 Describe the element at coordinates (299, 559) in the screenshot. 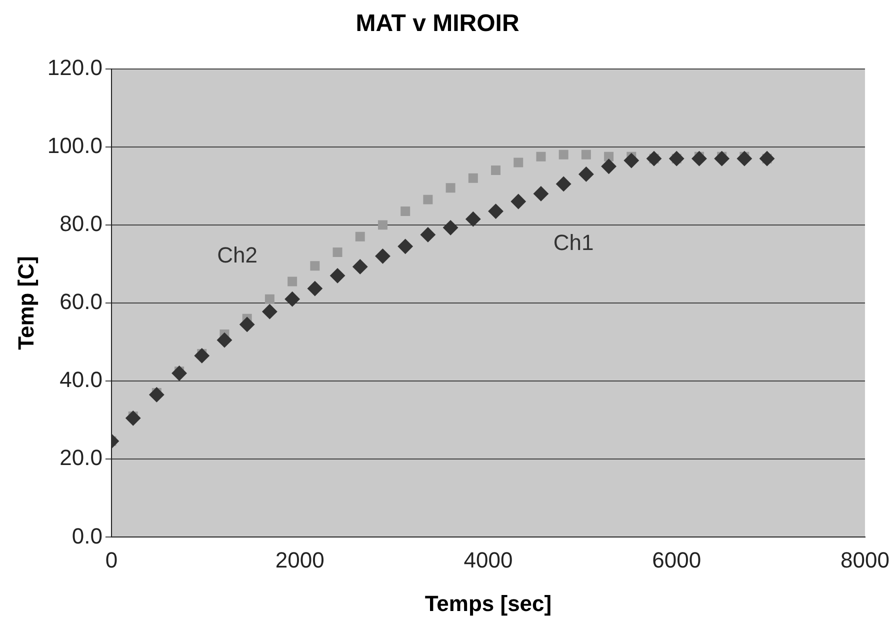

I see `x-tick-label: 2000` at that location.